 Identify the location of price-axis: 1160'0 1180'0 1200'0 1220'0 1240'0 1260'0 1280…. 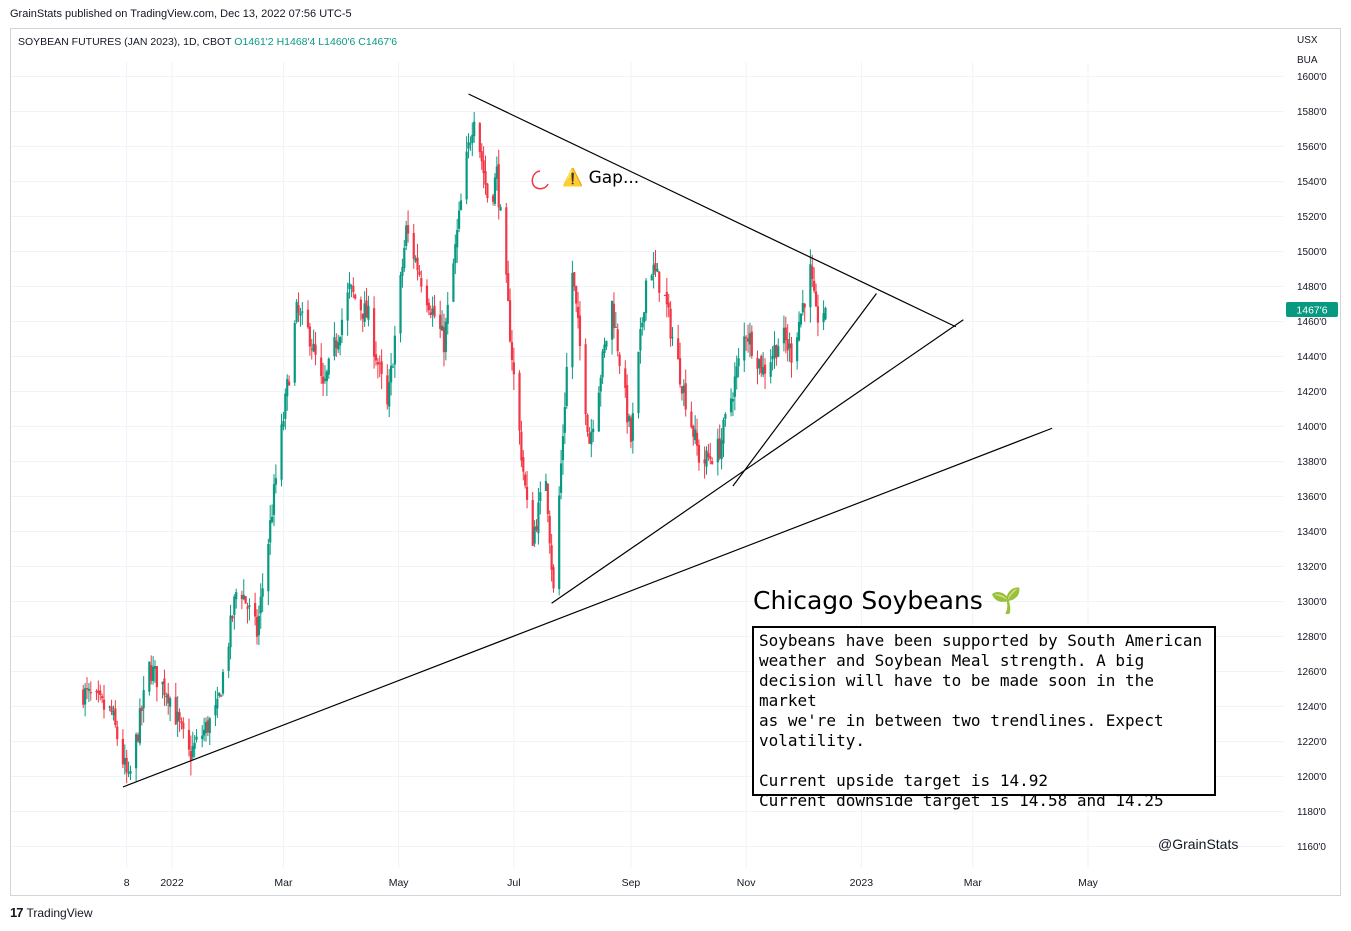
(1312, 462).